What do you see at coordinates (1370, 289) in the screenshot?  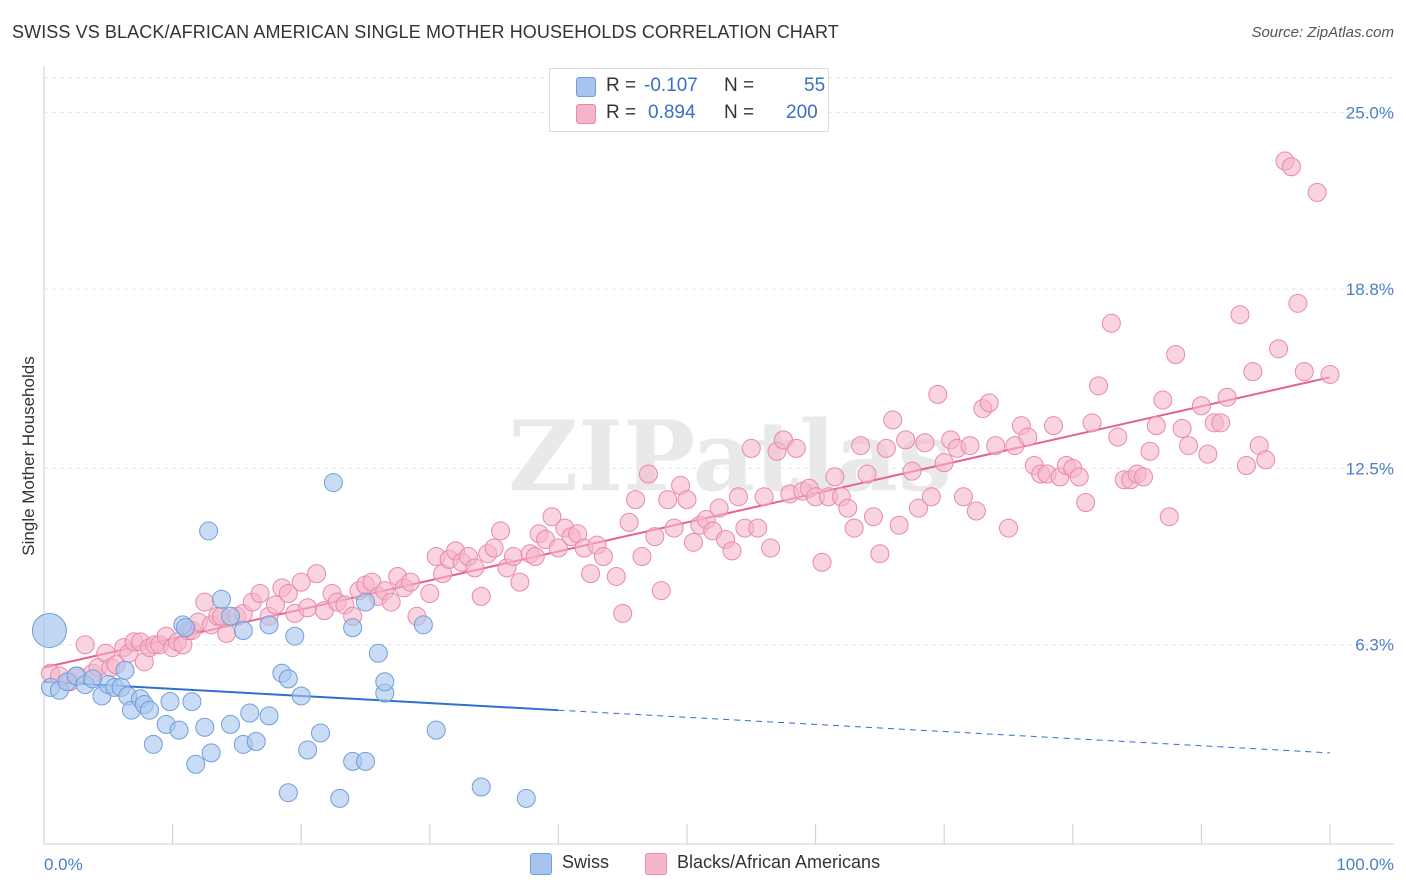 I see `y-tick-label: 18.8%` at bounding box center [1370, 289].